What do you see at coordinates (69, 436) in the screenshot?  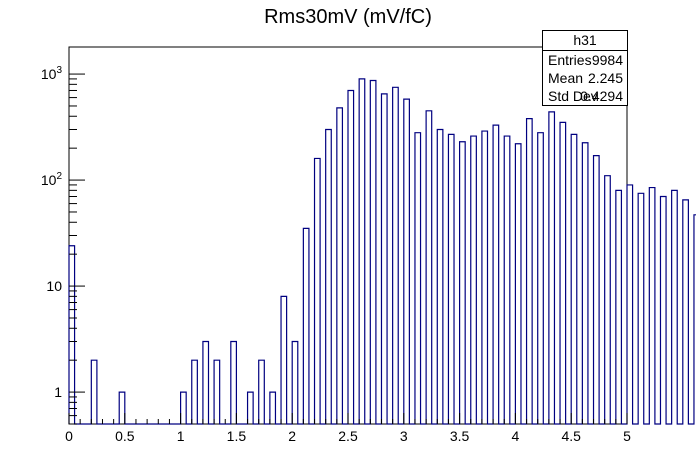 I see `x-tick-label: 0` at bounding box center [69, 436].